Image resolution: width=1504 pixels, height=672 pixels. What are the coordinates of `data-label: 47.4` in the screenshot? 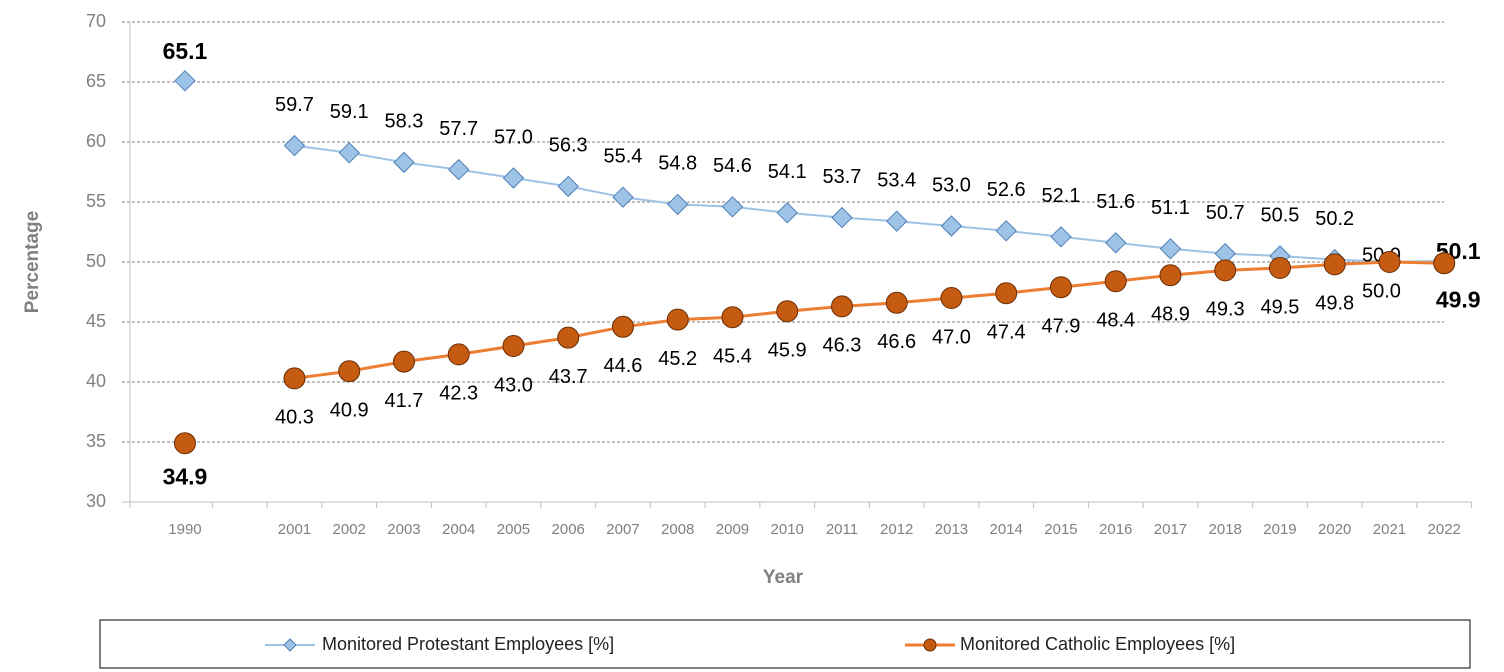 It's located at (1006, 332).